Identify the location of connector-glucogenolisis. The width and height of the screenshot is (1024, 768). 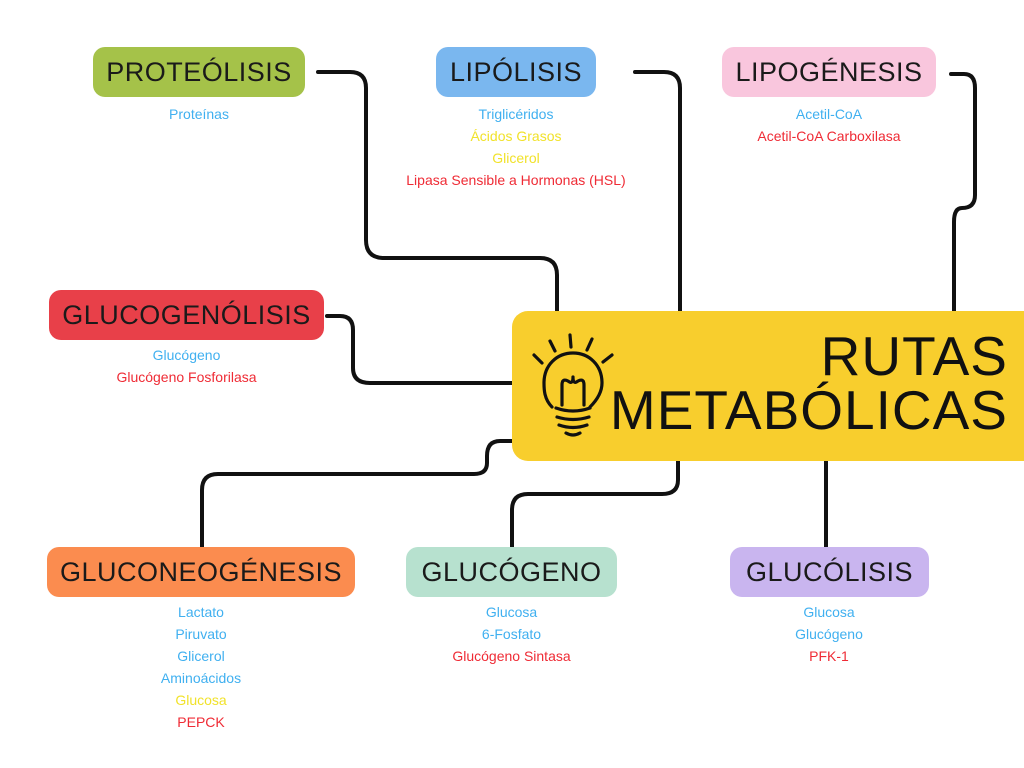
(419, 349).